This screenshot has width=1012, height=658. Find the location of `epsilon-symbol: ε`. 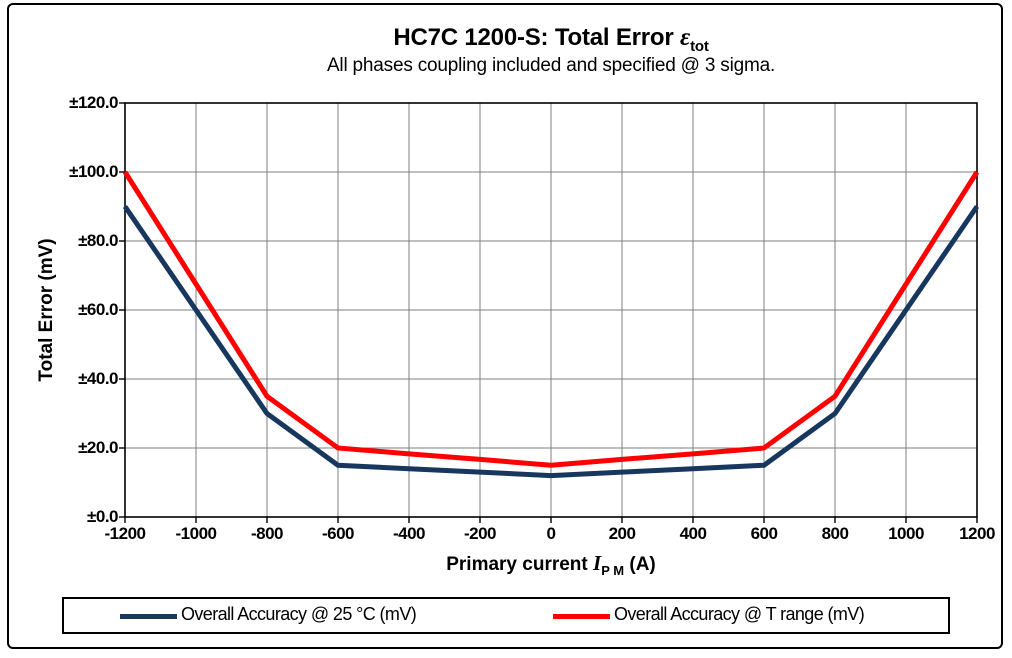

epsilon-symbol: ε is located at coordinates (685, 37).